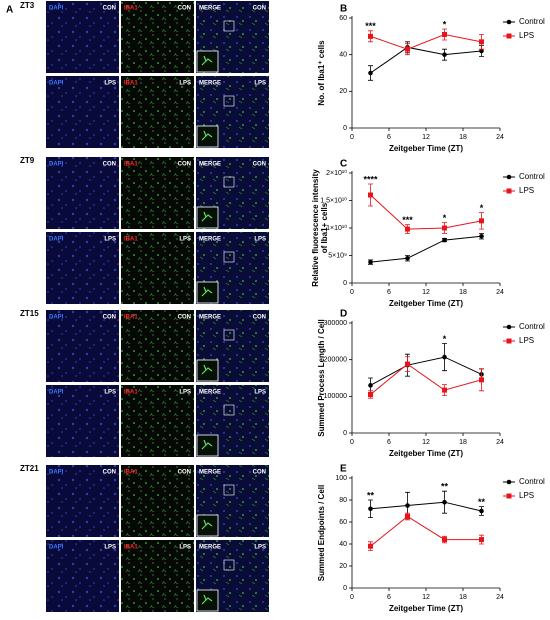 This screenshot has width=550, height=620. I want to click on panel-letter: A, so click(9, 10).